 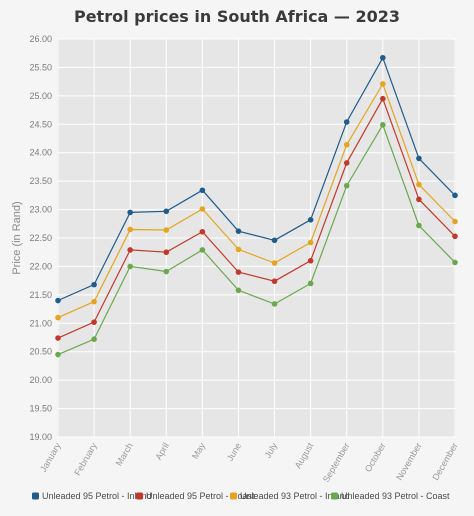 I want to click on y-tick-label: 19.50, so click(x=40, y=409).